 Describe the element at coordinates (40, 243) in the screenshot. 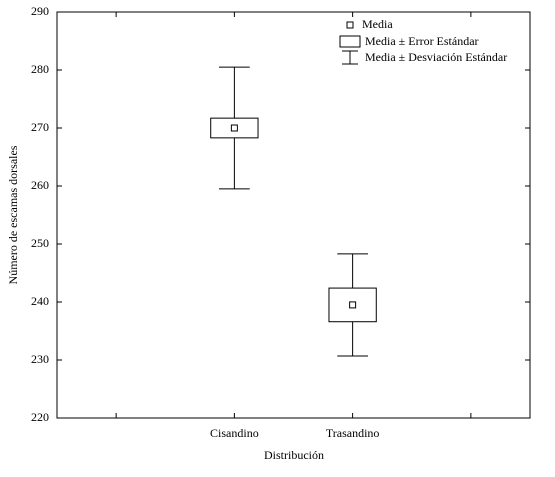

I see `y-tick-label: 250` at that location.